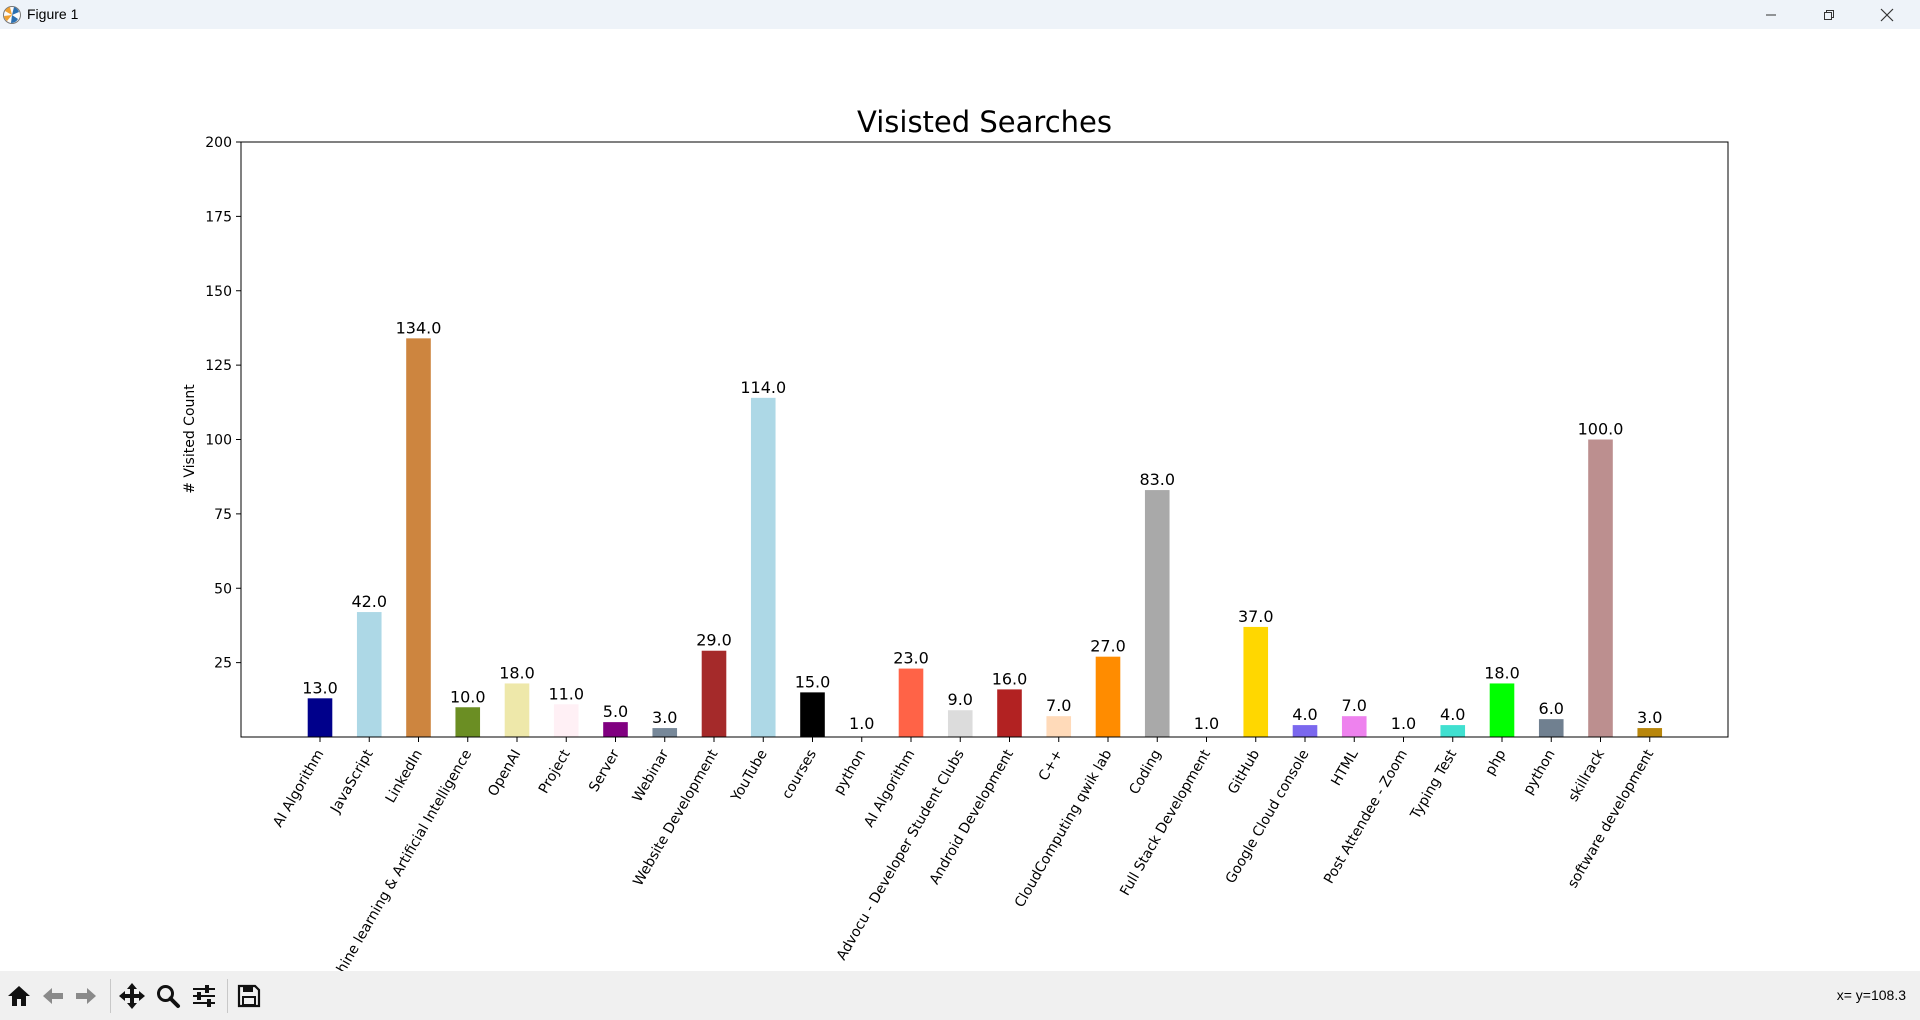 This screenshot has height=1020, width=1920. Describe the element at coordinates (1887, 14) in the screenshot. I see `close-button` at that location.